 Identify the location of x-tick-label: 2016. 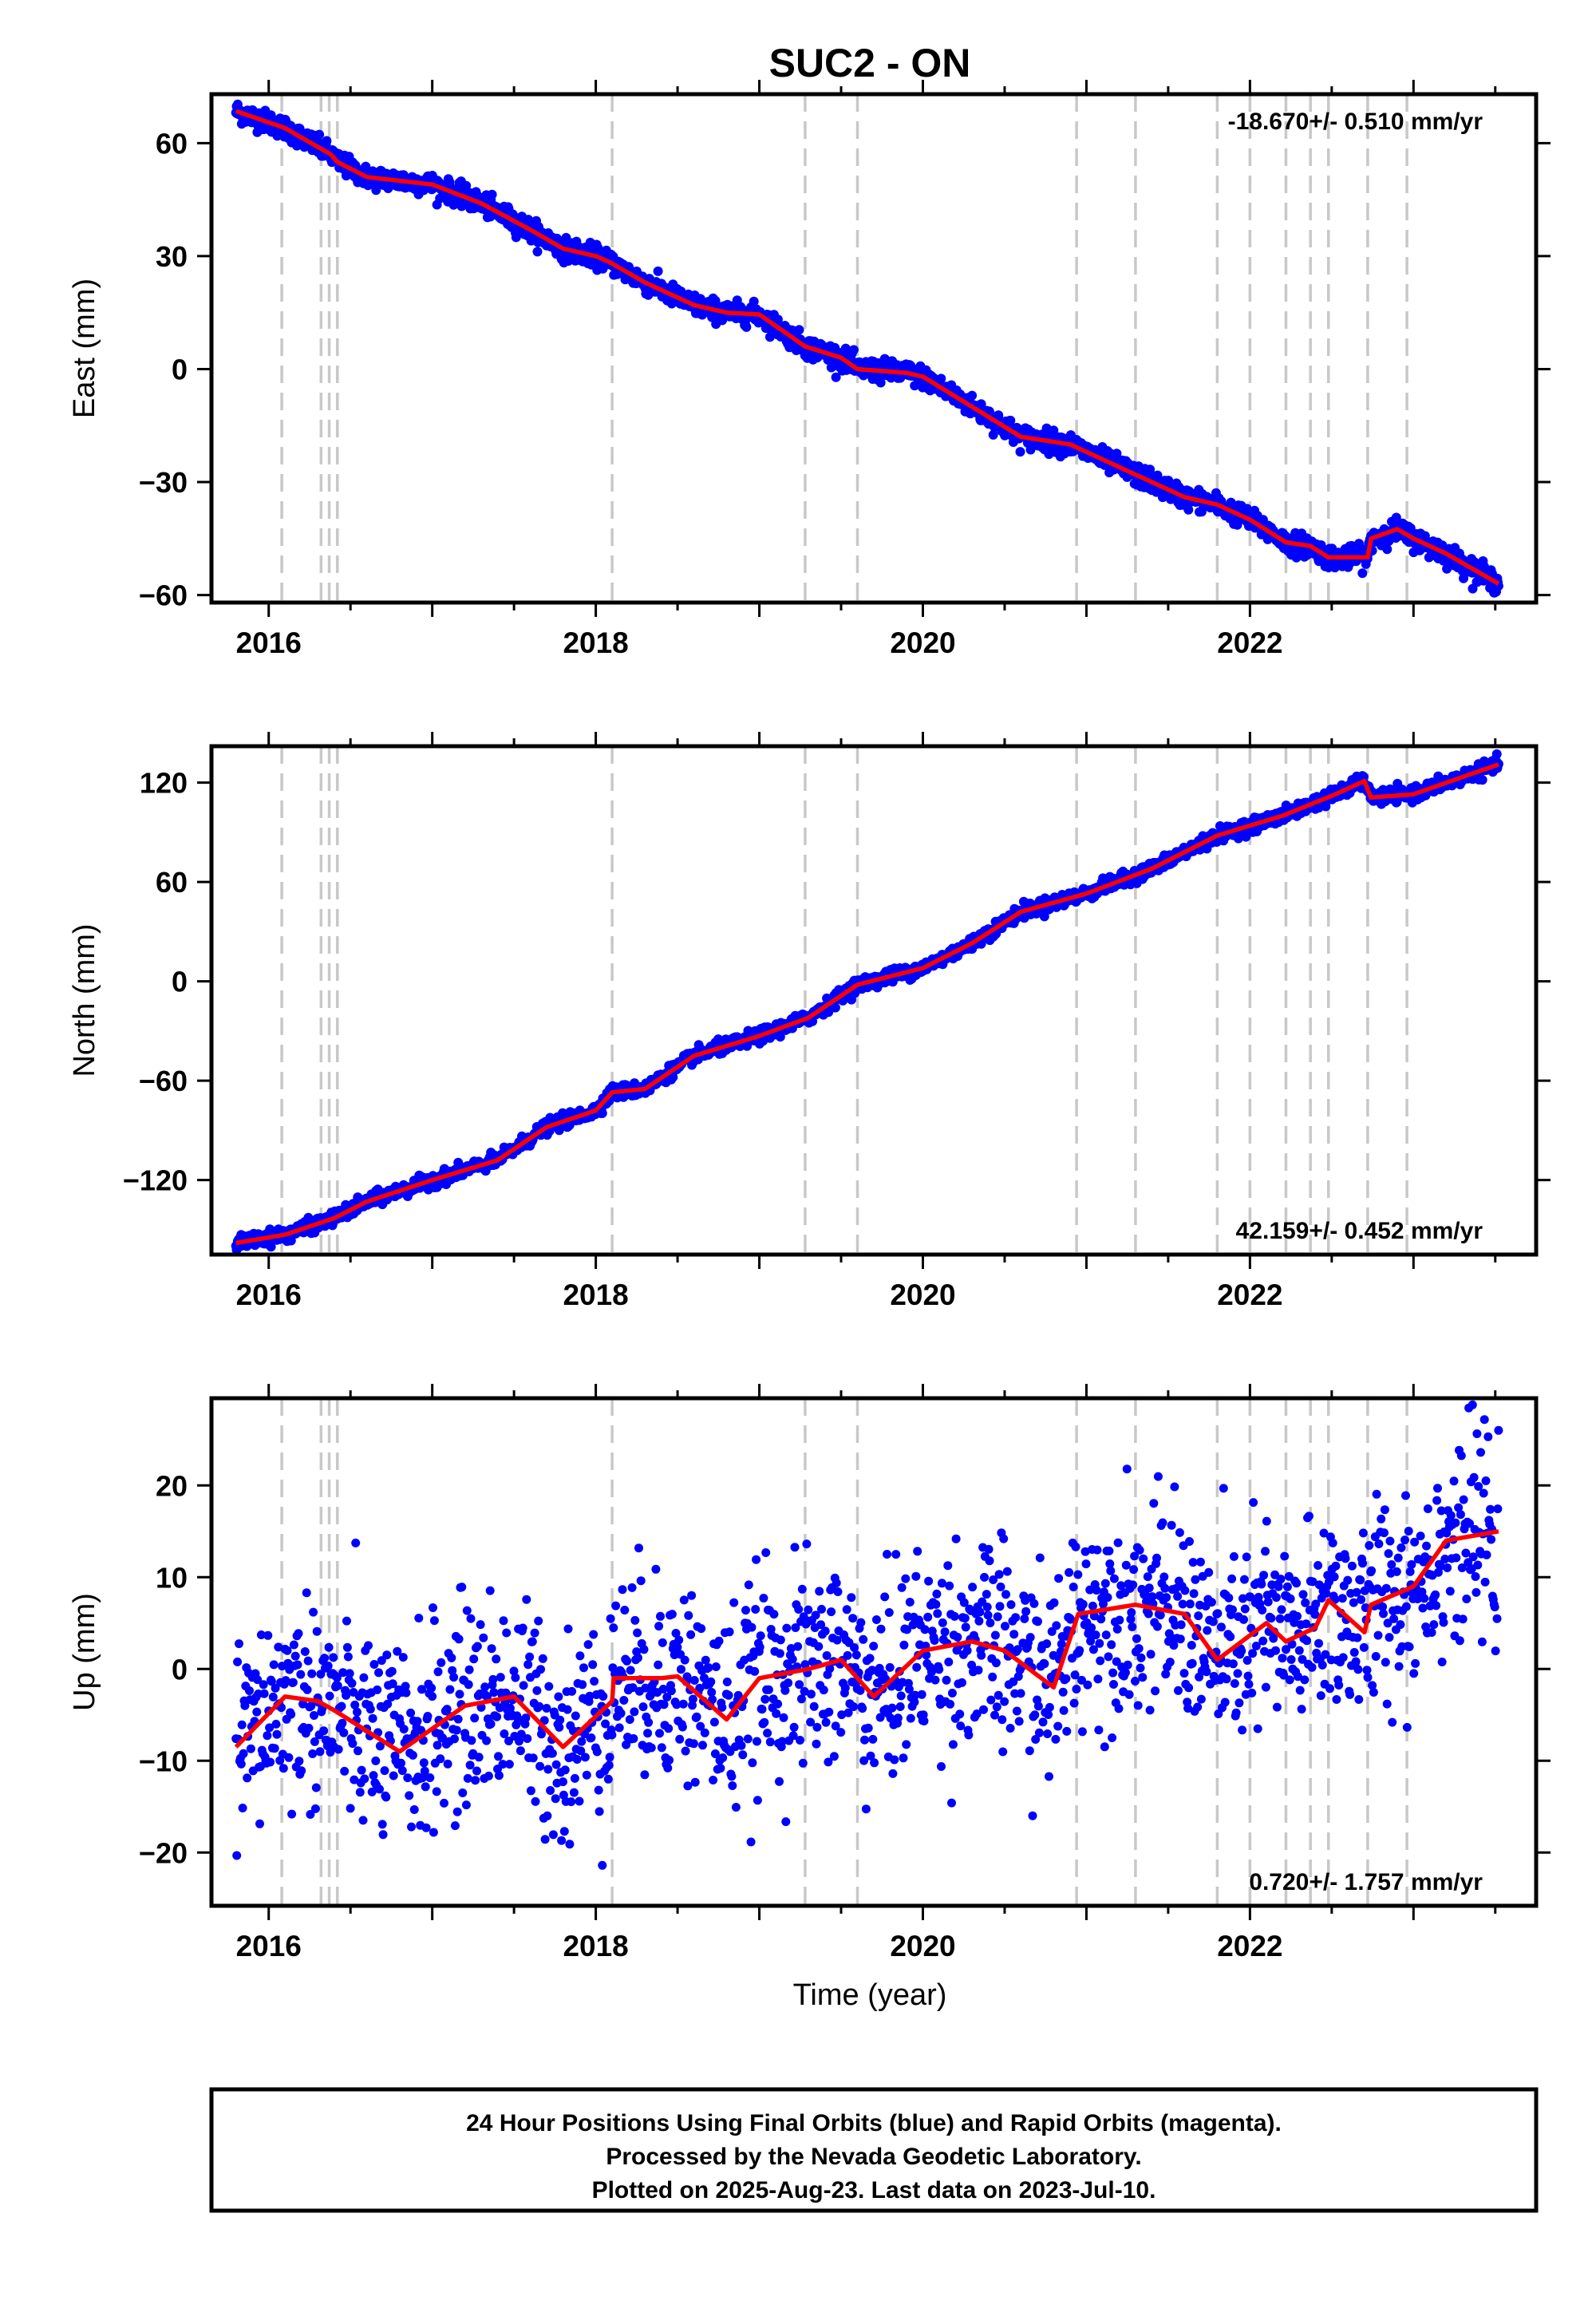
(269, 642).